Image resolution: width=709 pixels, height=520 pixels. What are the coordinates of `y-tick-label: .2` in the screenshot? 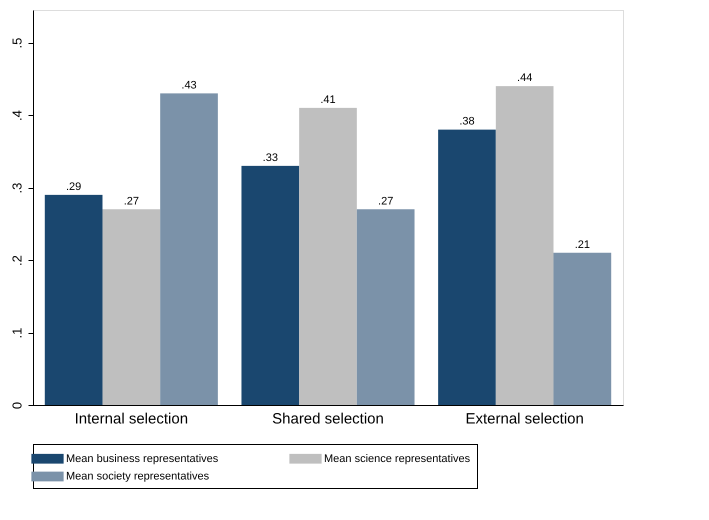 It's located at (17, 260).